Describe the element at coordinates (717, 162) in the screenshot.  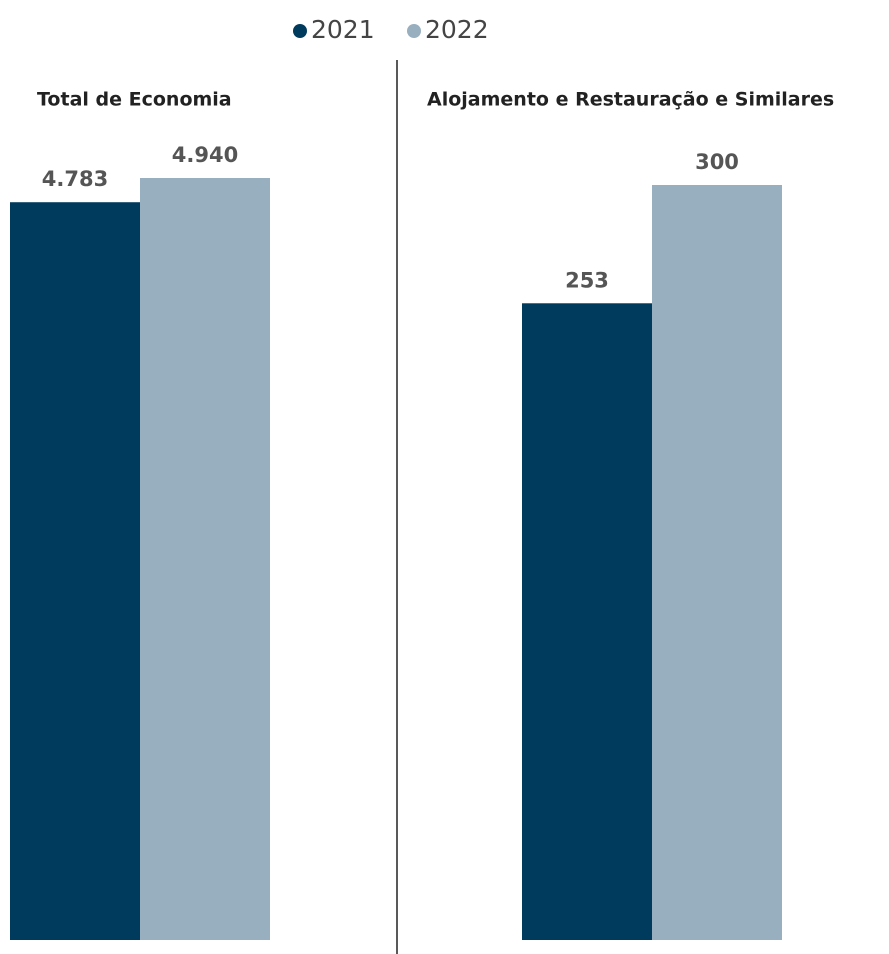
I see `value-label: 300` at that location.